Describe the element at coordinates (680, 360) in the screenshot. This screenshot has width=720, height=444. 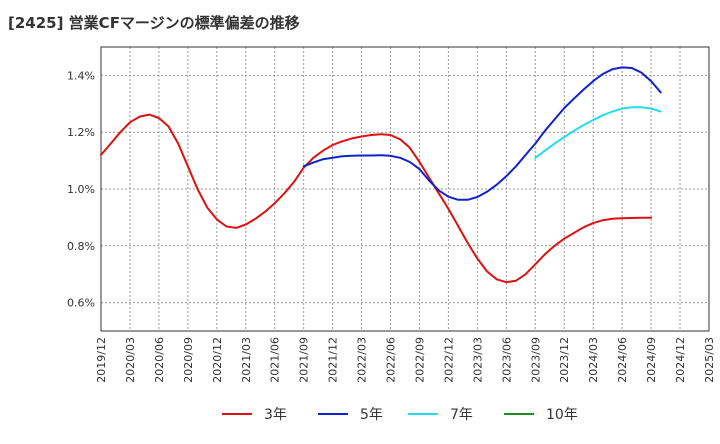
I see `x-tick-label: 2024/12` at that location.